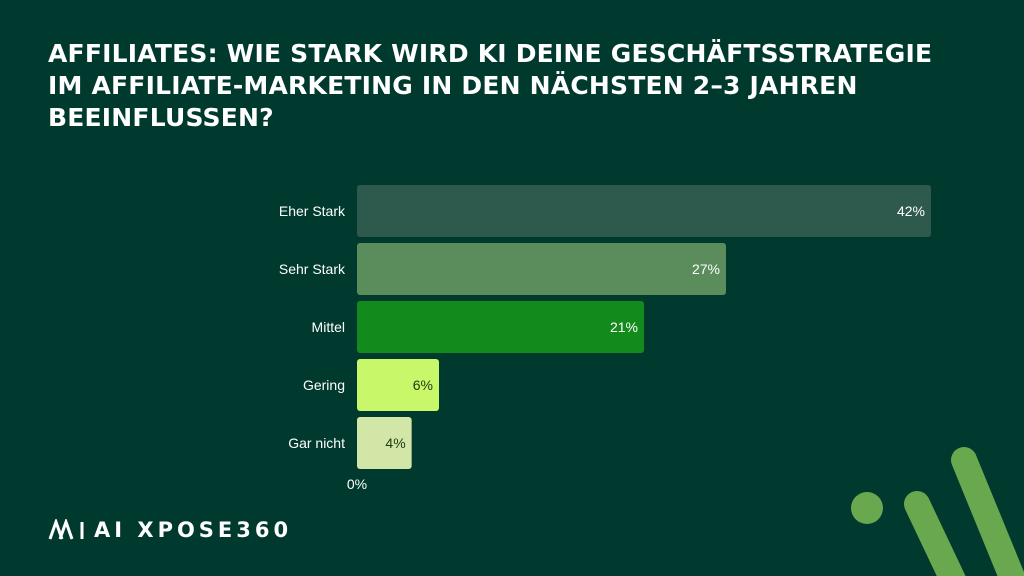  What do you see at coordinates (328, 327) in the screenshot?
I see `category-label: Mittel` at bounding box center [328, 327].